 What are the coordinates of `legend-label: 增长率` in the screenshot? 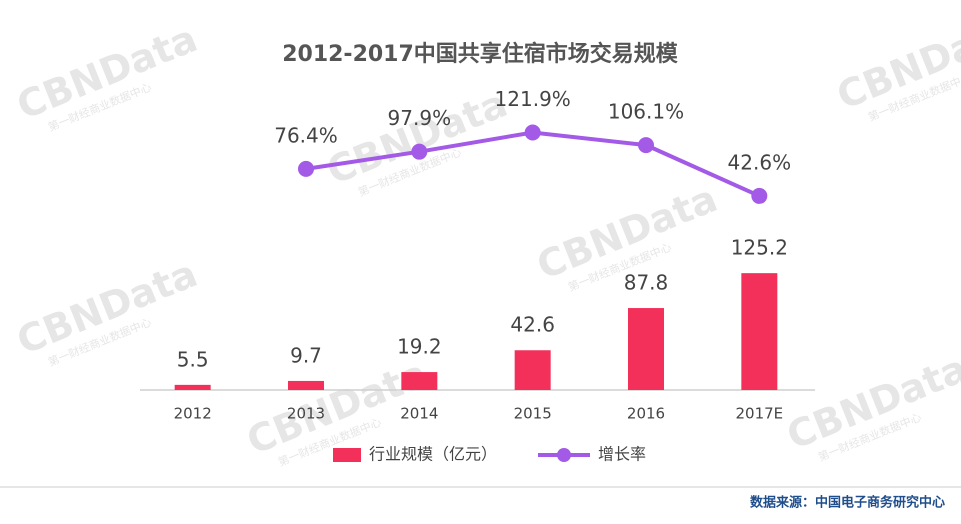 It's located at (622, 454).